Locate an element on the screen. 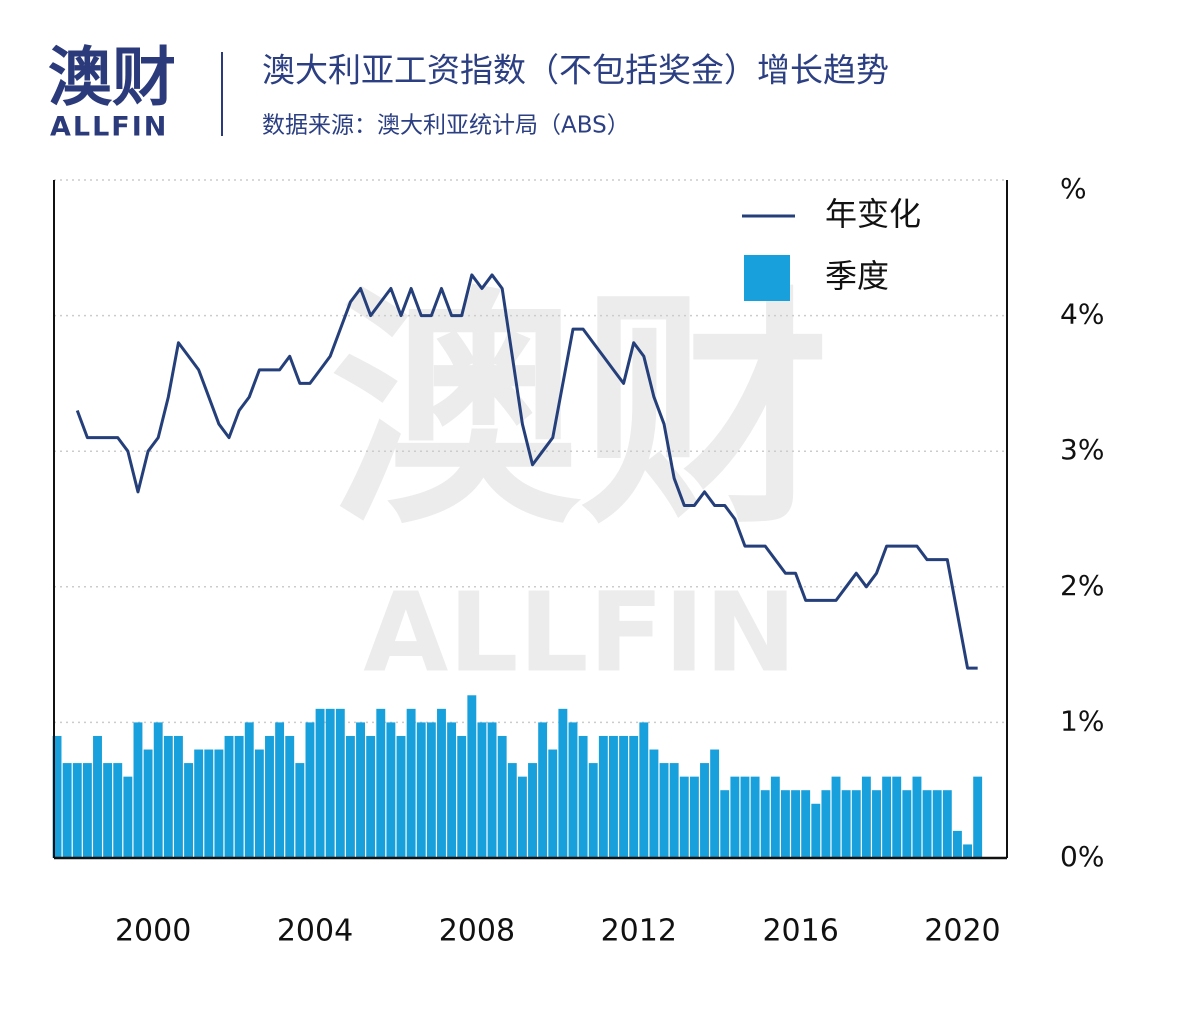  legend-label: 季度 is located at coordinates (857, 276).